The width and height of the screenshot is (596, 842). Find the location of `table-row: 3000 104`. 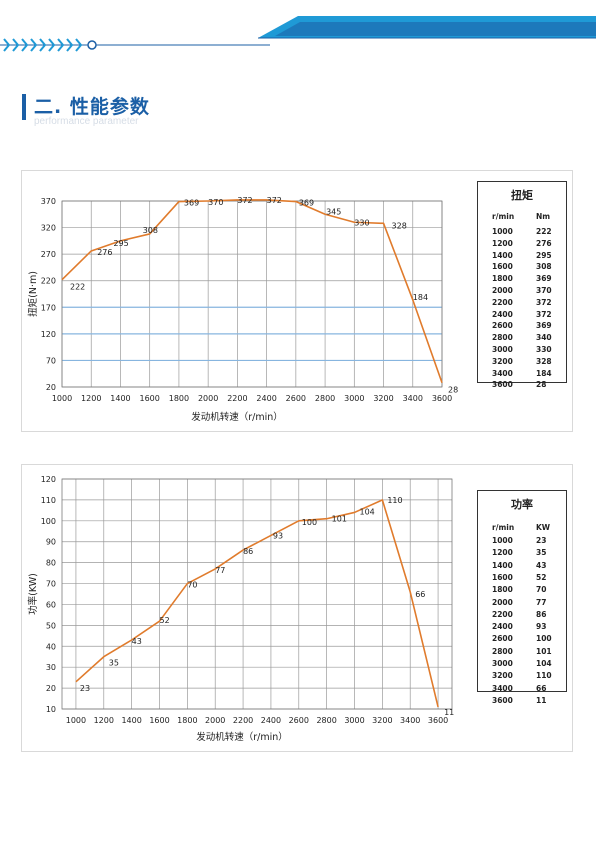

table-row: 3000 104 is located at coordinates (522, 664).